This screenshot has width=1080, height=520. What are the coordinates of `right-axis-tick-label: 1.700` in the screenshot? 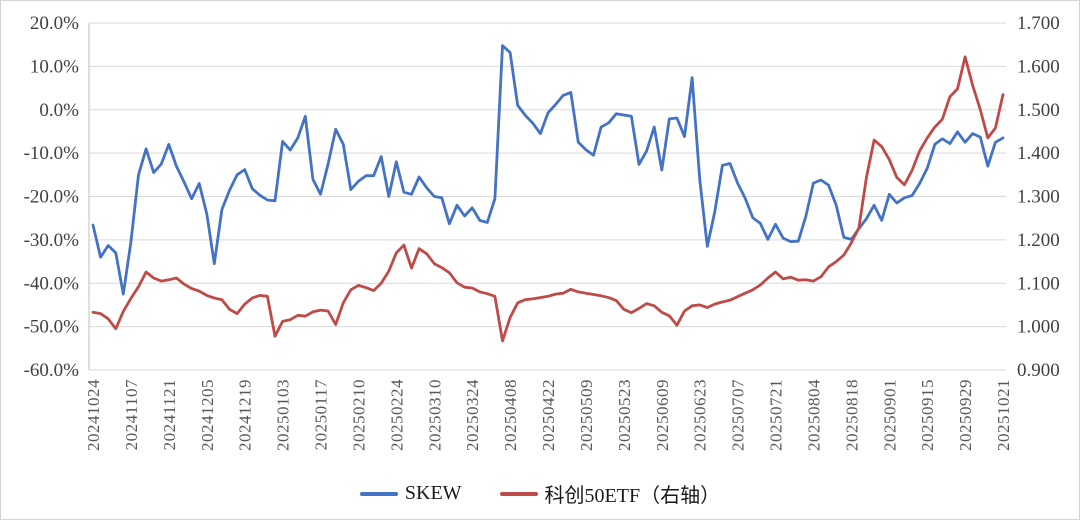 It's located at (1038, 23).